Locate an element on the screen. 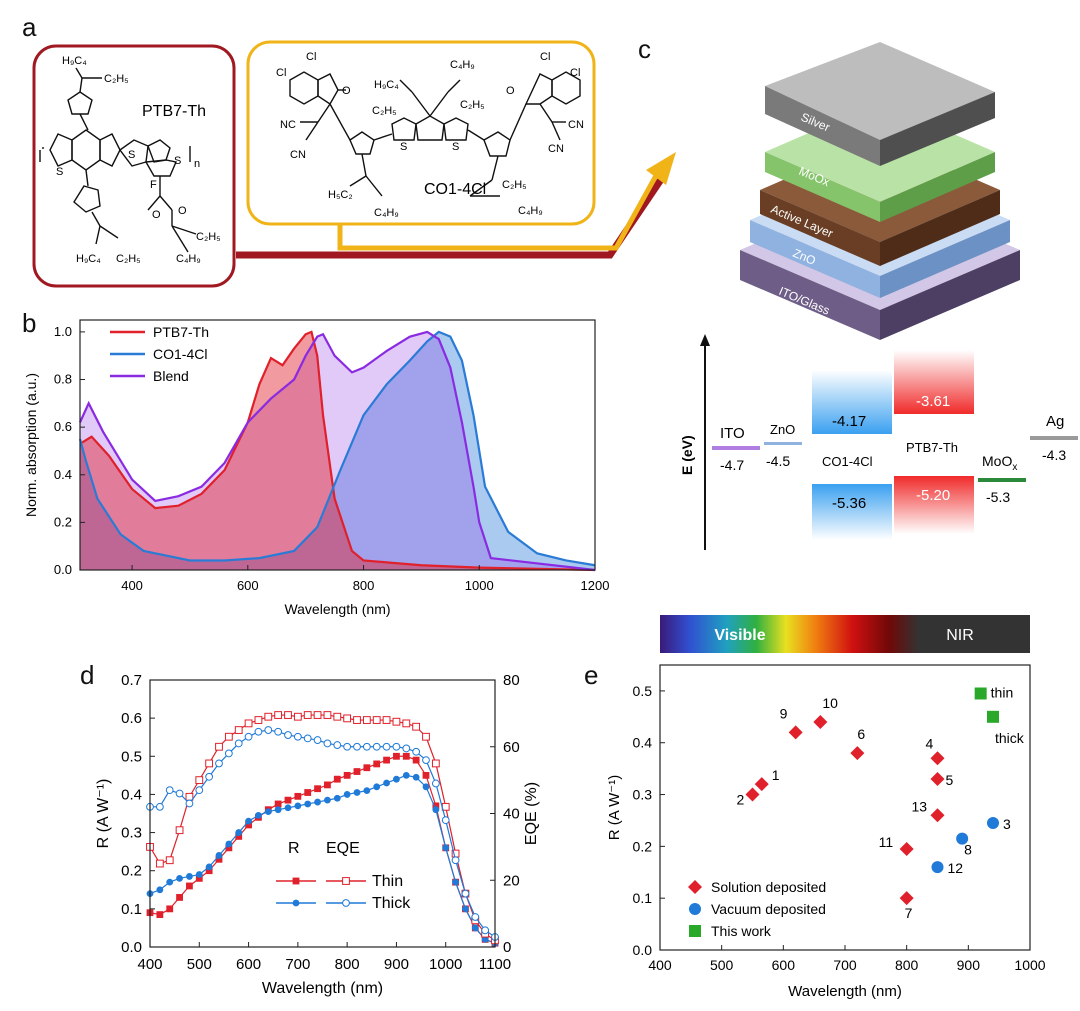 Image resolution: width=1080 pixels, height=1011 pixels. co1-cl-4: Cl is located at coordinates (575, 73).